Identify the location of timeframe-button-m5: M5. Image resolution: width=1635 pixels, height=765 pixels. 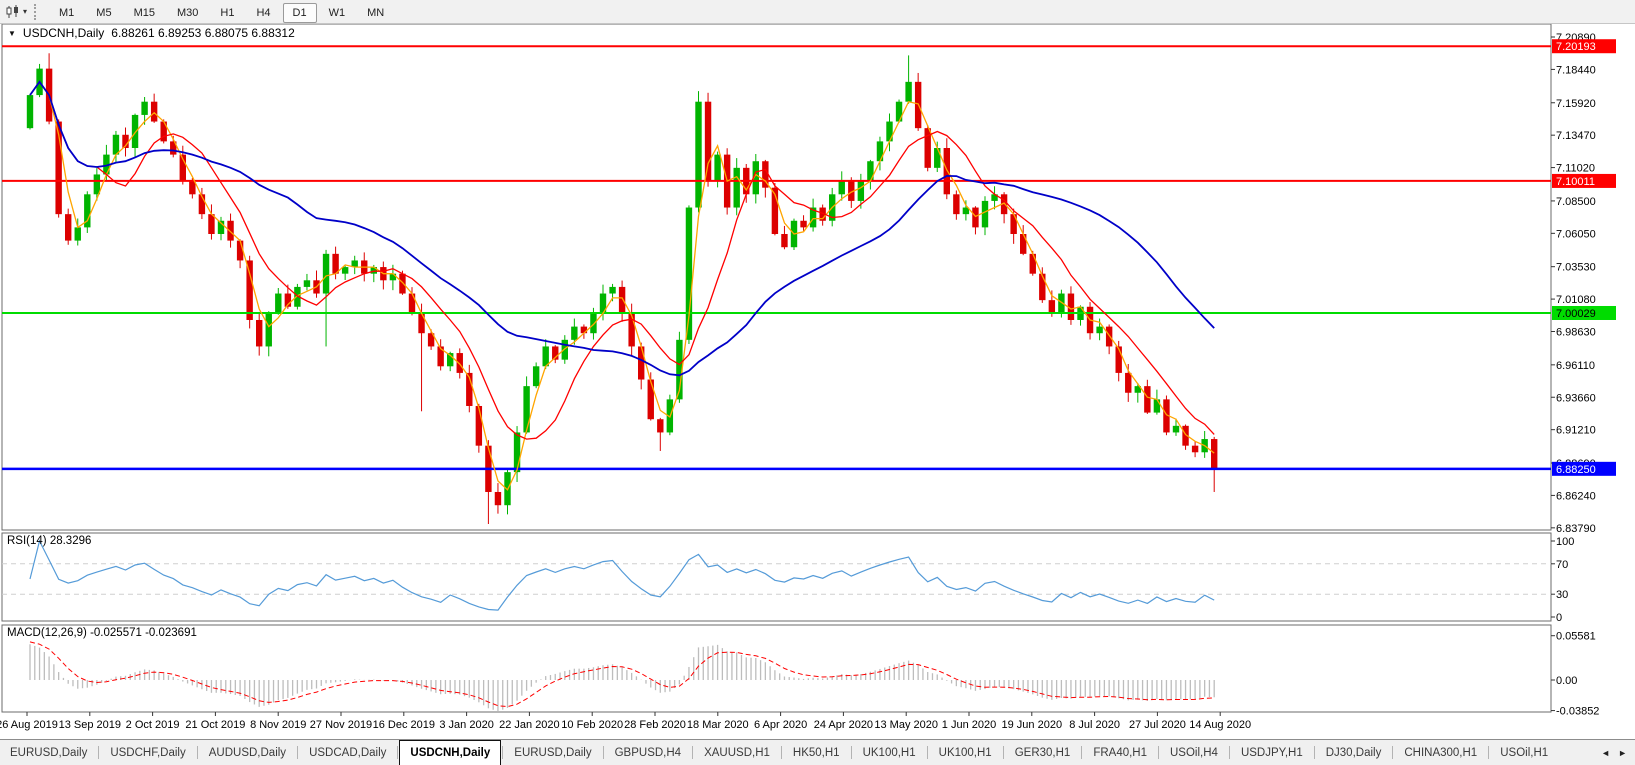
(104, 12).